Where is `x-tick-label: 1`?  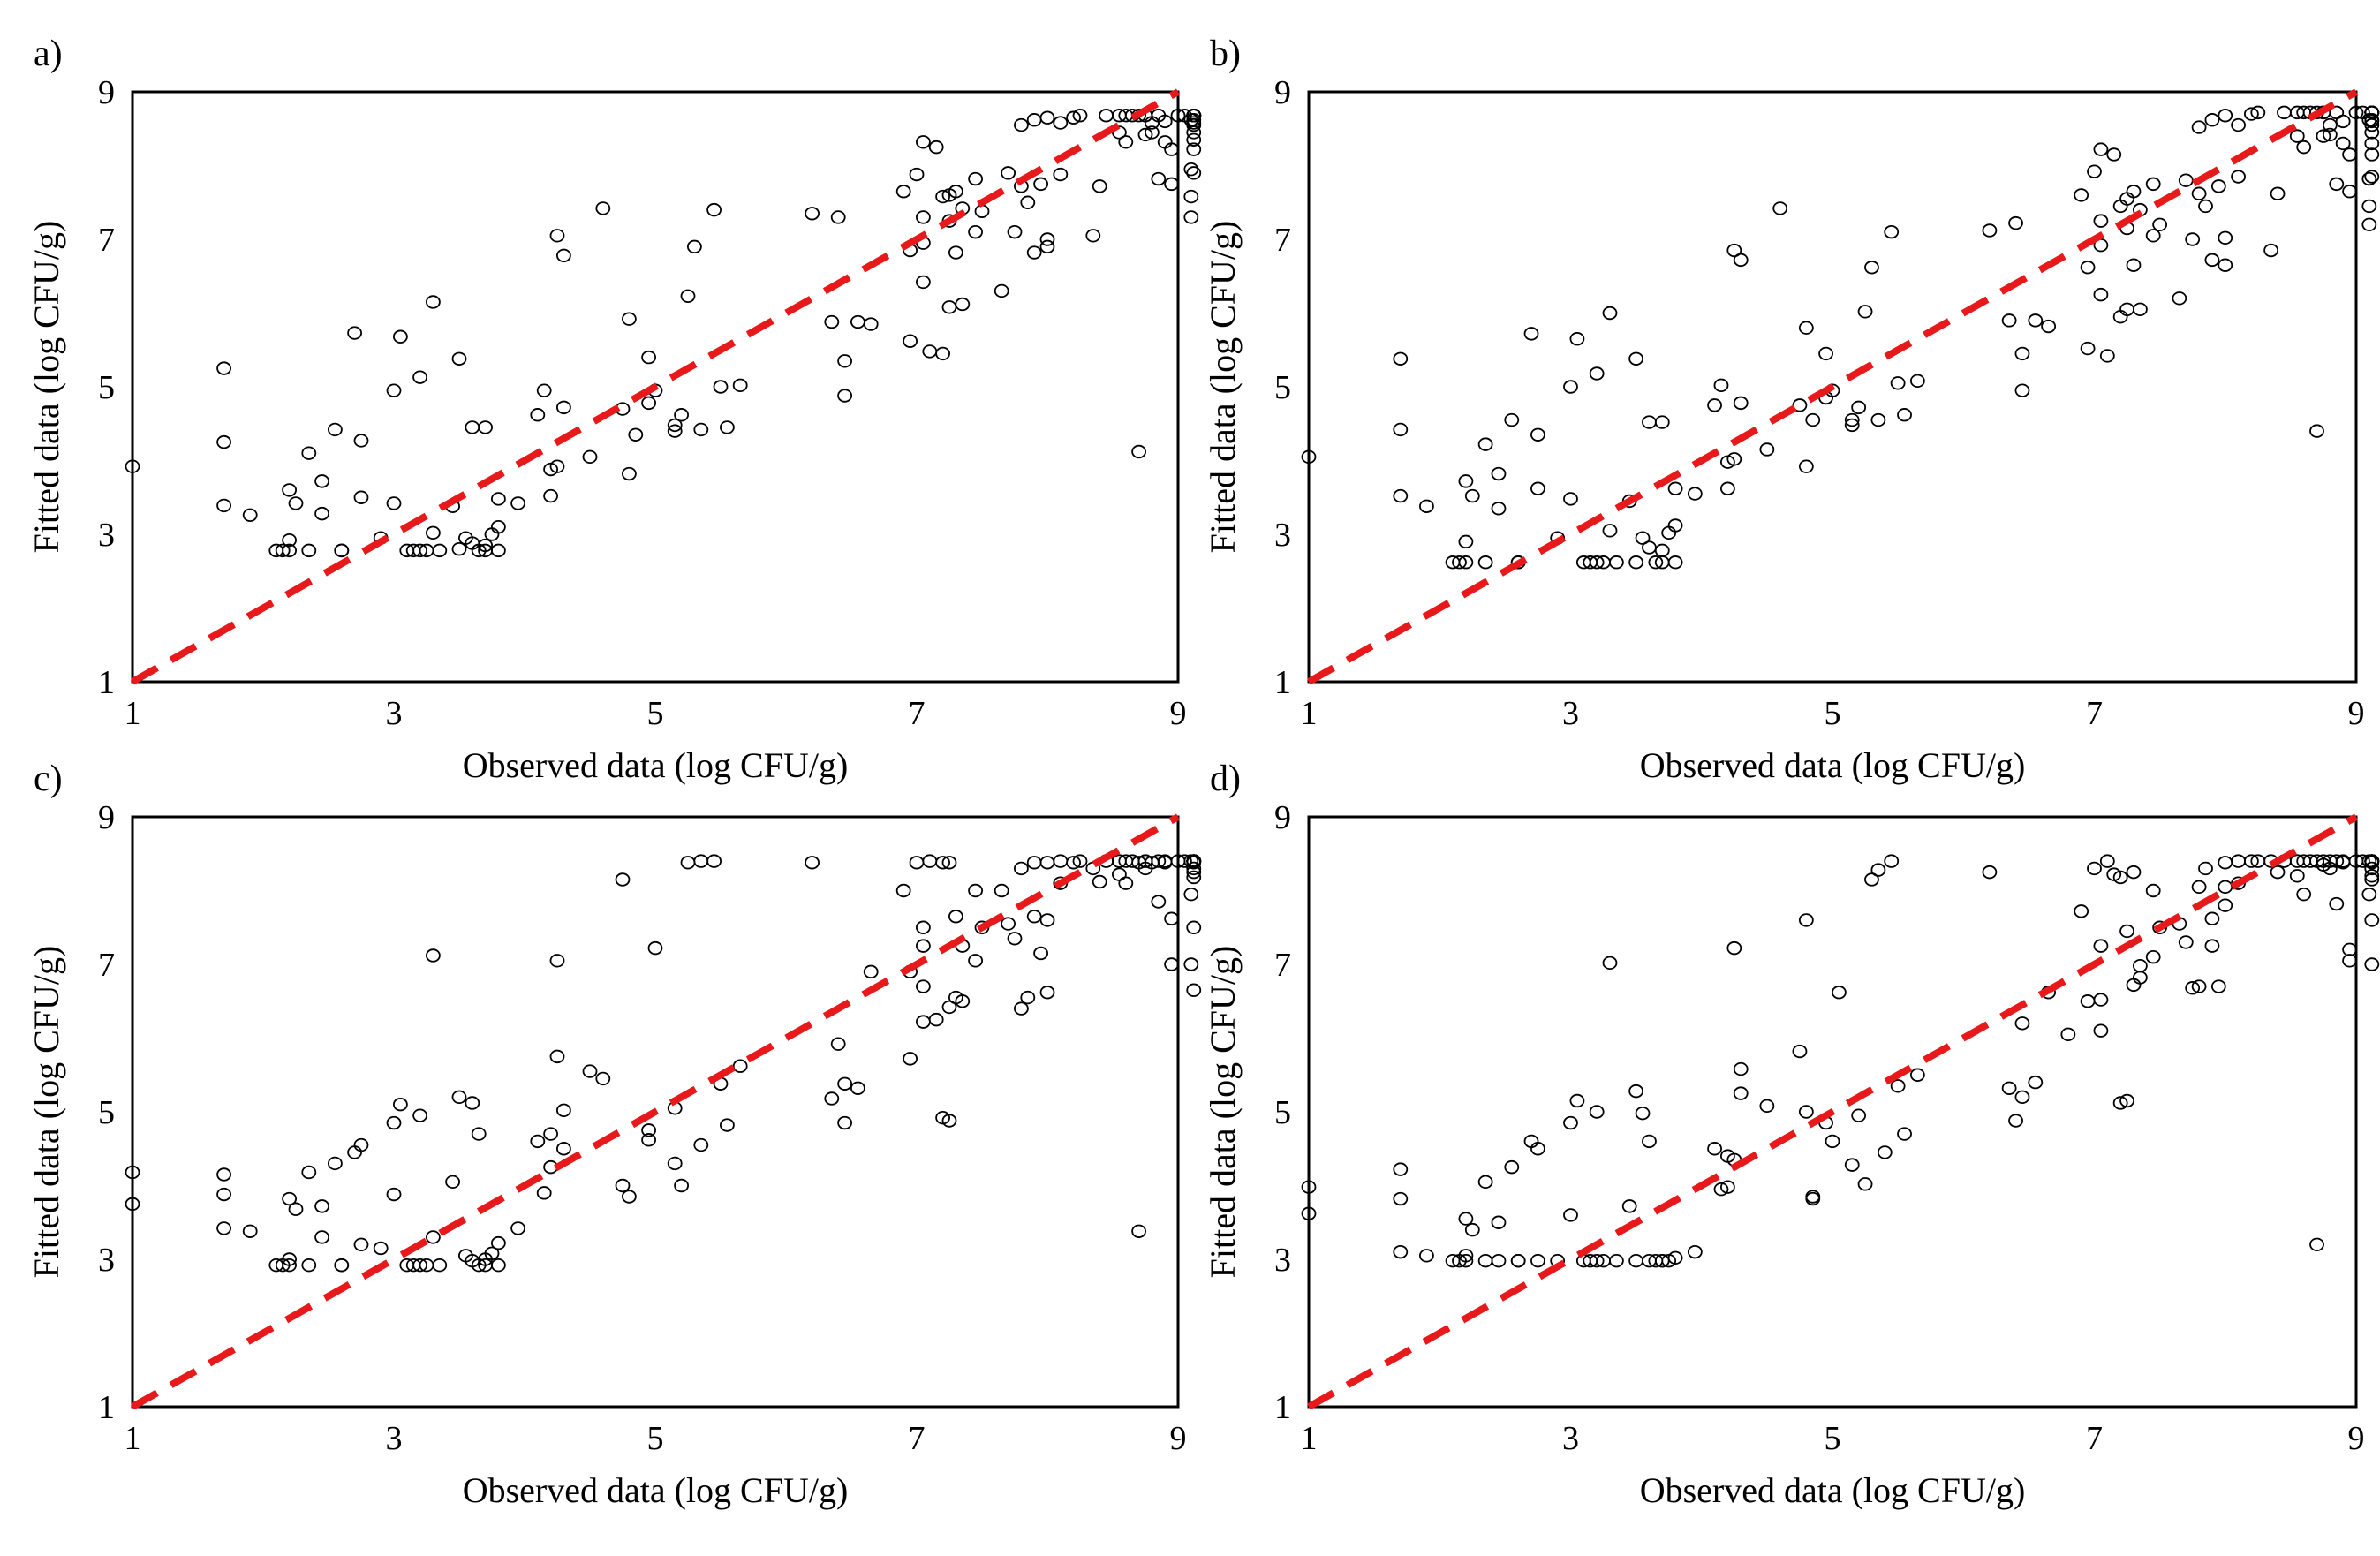
x-tick-label: 1 is located at coordinates (1309, 1438).